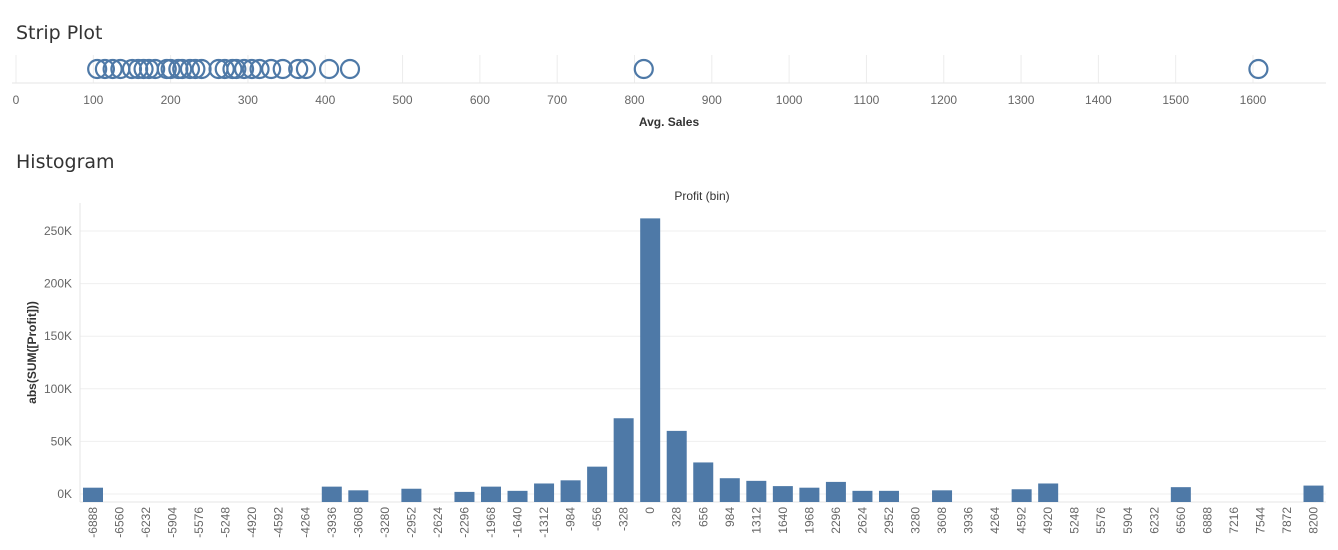 Image resolution: width=1338 pixels, height=550 pixels. Describe the element at coordinates (120, 522) in the screenshot. I see `histogram-x-tick-label: -6560` at that location.